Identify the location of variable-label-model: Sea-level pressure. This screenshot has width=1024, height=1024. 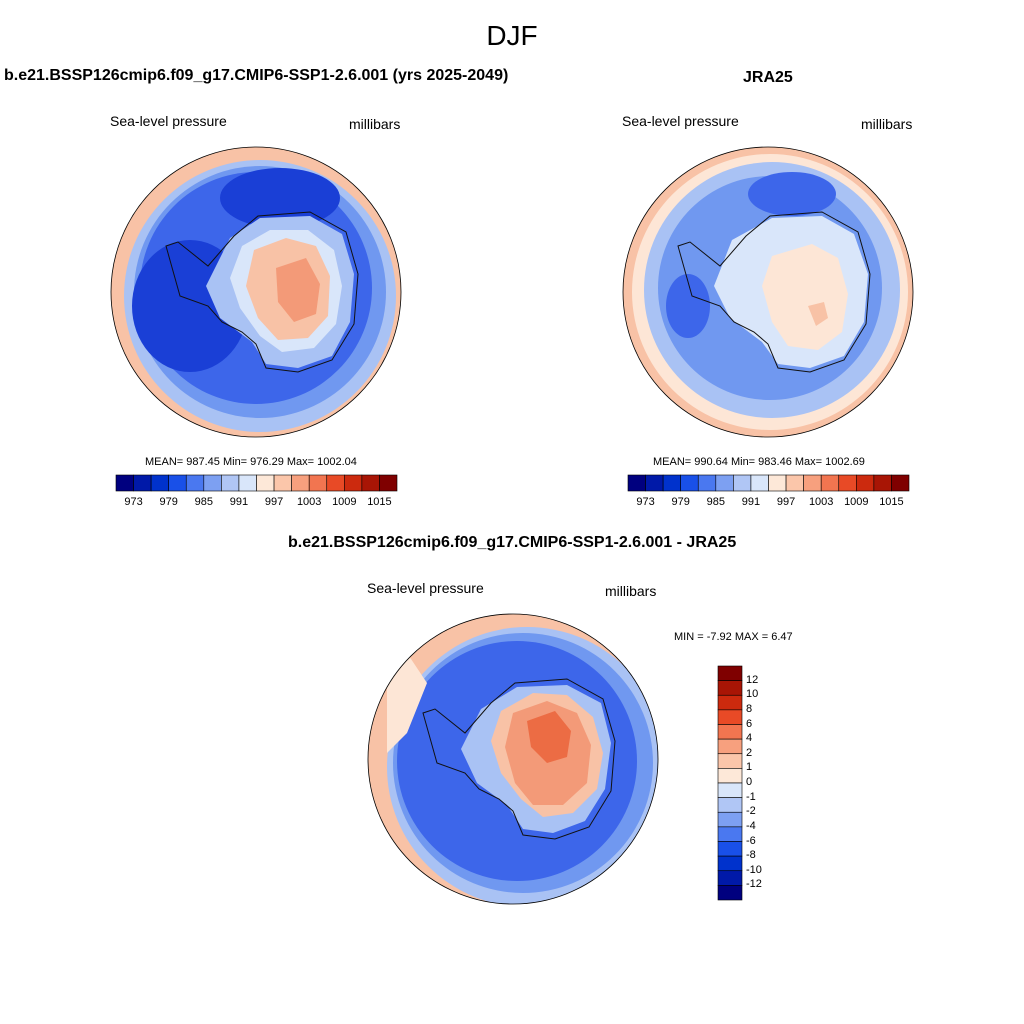
(168, 121).